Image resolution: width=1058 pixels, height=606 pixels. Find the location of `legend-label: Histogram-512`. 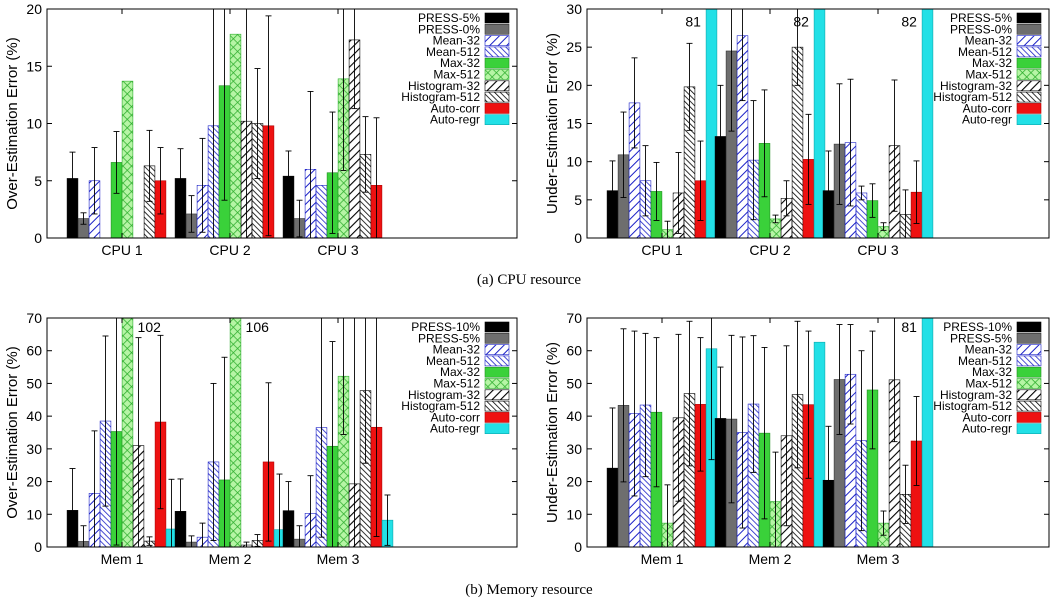

legend-label: Histogram-512 is located at coordinates (440, 97).